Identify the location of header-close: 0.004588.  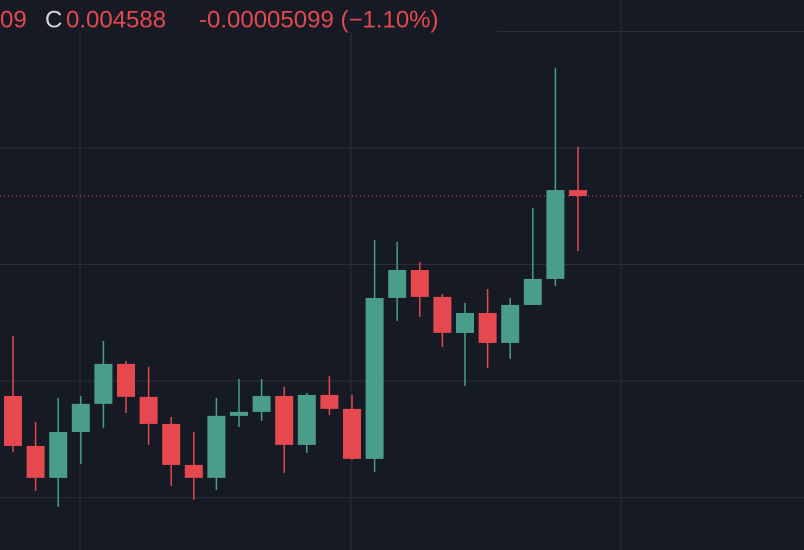
(116, 19).